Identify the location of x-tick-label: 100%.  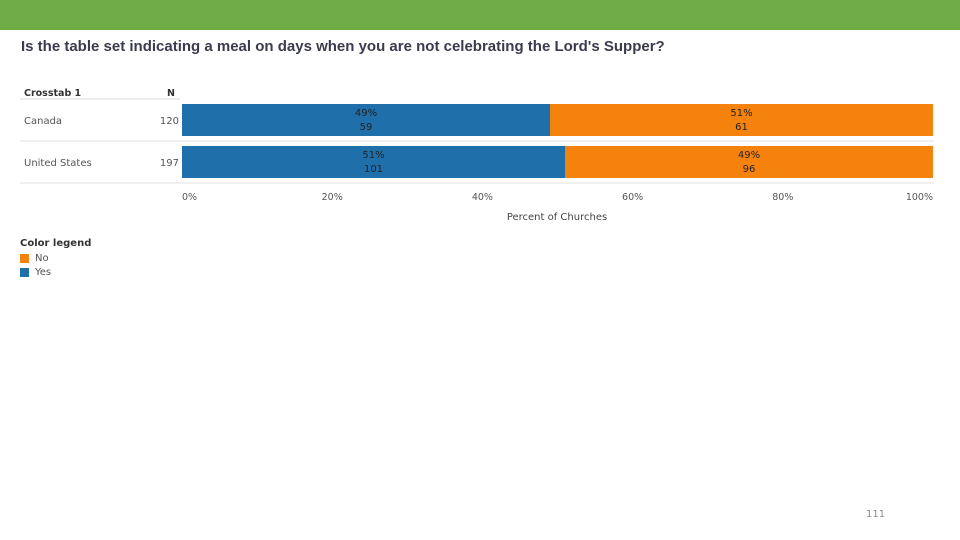
(919, 197).